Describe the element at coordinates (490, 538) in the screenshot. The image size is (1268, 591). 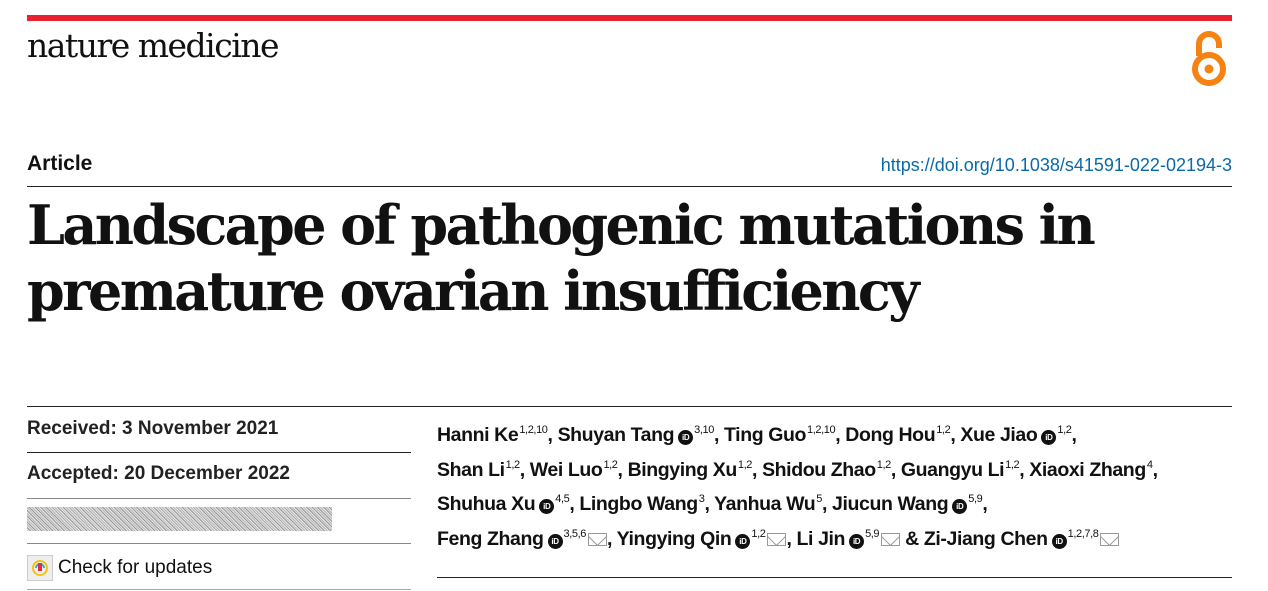
I see `author-name: Feng Zhang` at that location.